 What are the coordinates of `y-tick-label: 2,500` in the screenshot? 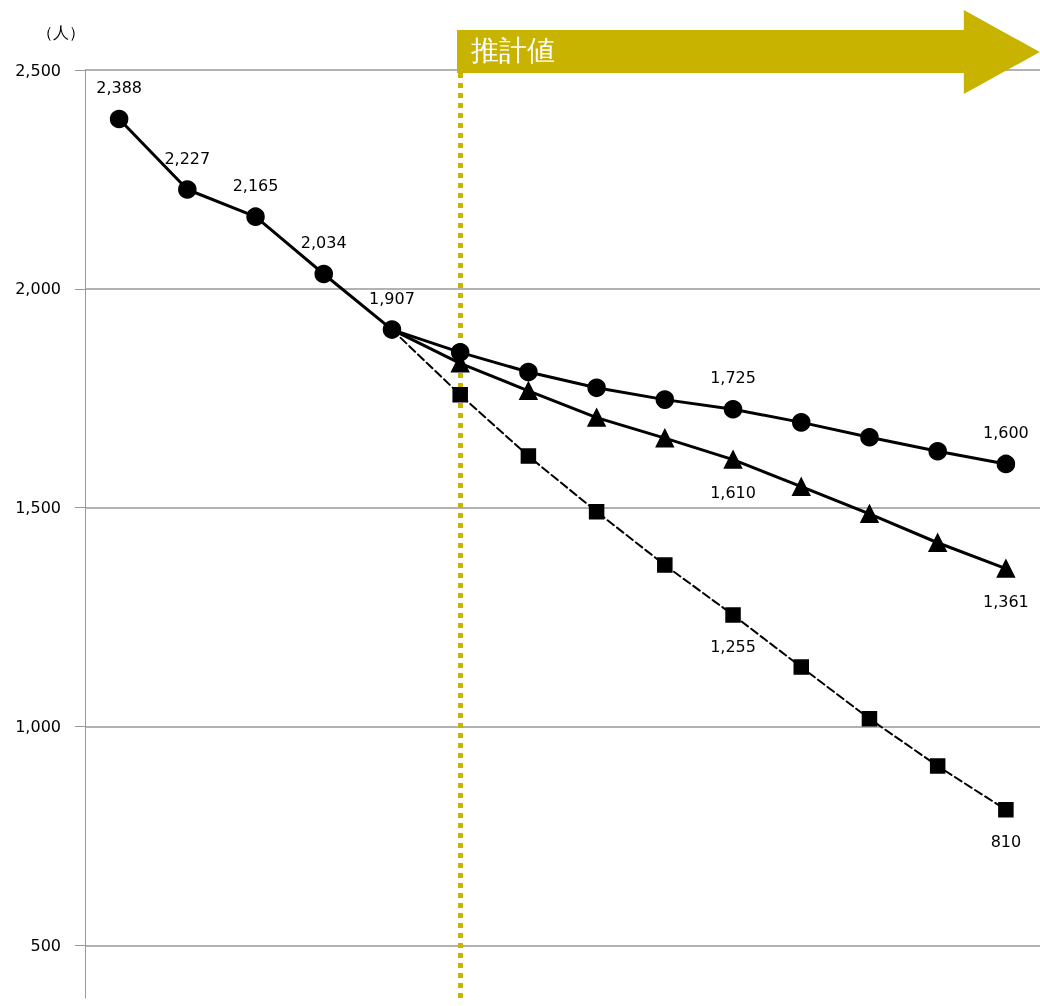 It's located at (38, 70).